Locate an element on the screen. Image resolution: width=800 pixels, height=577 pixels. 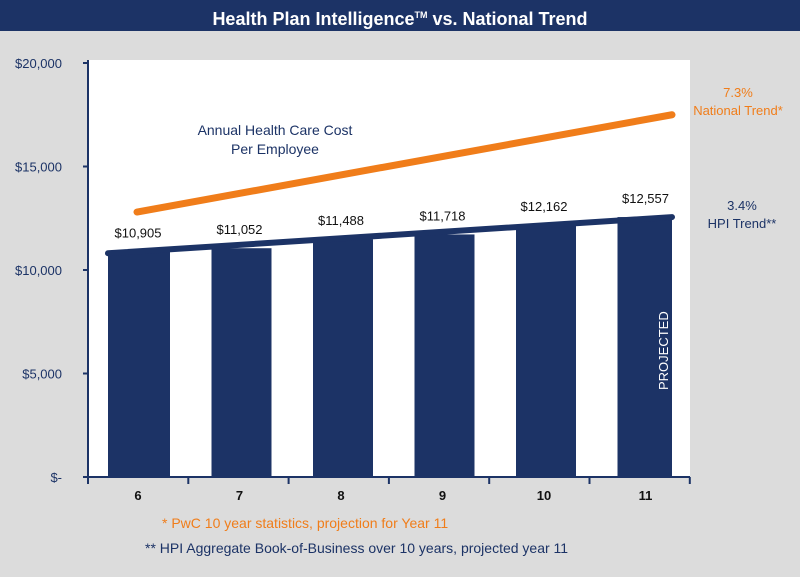
subtitle-line-1: Annual Health Care Cost is located at coordinates (275, 130).